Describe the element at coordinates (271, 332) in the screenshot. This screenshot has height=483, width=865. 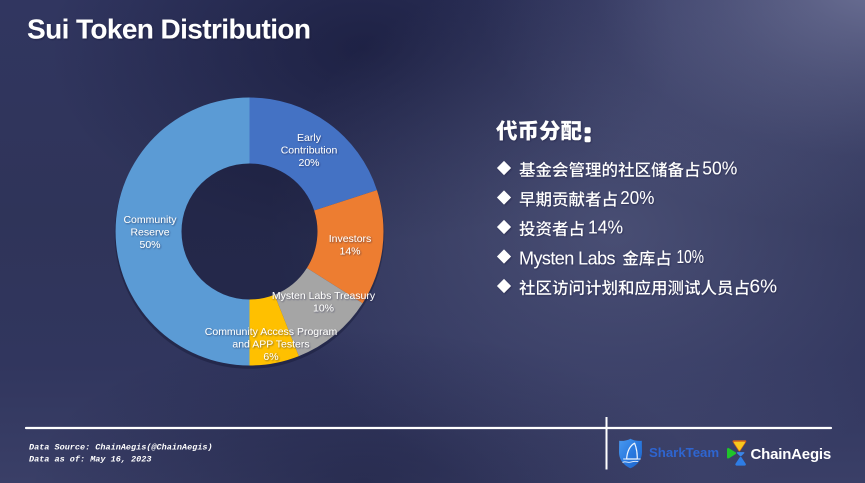
I see `svg-text: Community Access Program` at that location.